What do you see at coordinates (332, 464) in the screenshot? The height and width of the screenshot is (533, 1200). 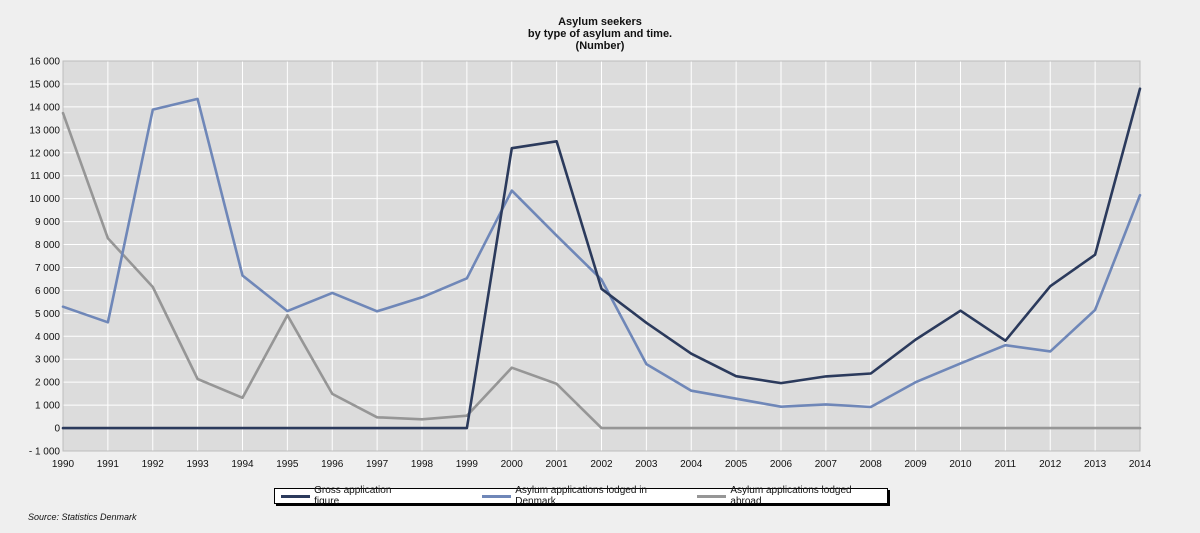 I see `x-tick-label: 1996` at bounding box center [332, 464].